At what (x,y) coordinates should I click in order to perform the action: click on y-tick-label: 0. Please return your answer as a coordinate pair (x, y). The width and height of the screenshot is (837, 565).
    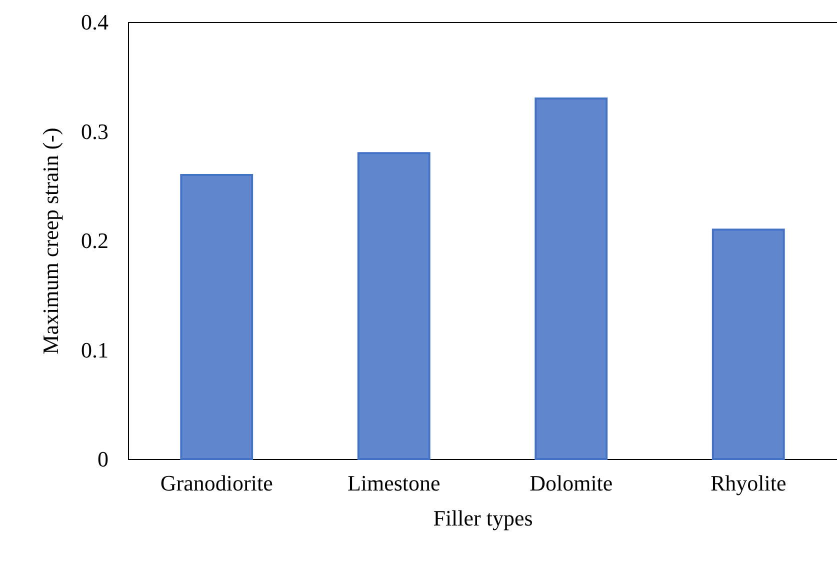
    Looking at the image, I should click on (103, 459).